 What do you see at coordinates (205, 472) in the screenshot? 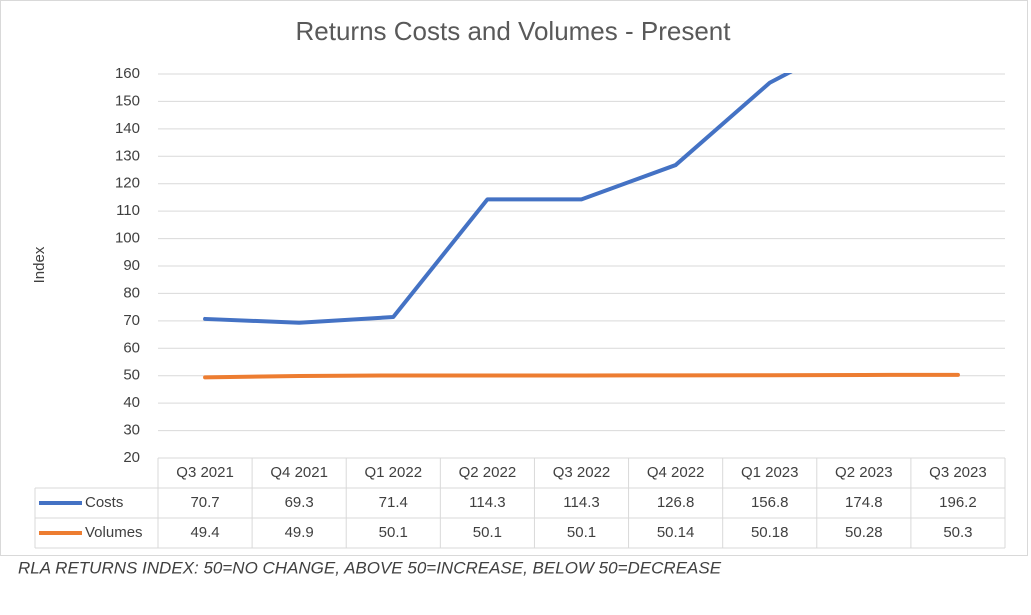
I see `x-tick-label: Q3 2021` at bounding box center [205, 472].